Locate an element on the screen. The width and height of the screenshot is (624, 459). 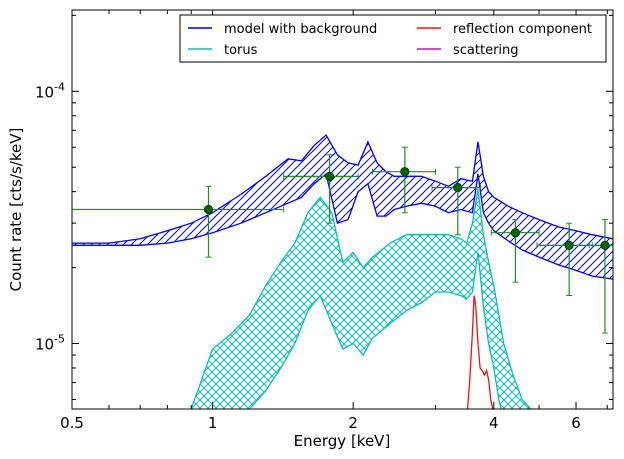
band-lower-torus is located at coordinates (375, 330).